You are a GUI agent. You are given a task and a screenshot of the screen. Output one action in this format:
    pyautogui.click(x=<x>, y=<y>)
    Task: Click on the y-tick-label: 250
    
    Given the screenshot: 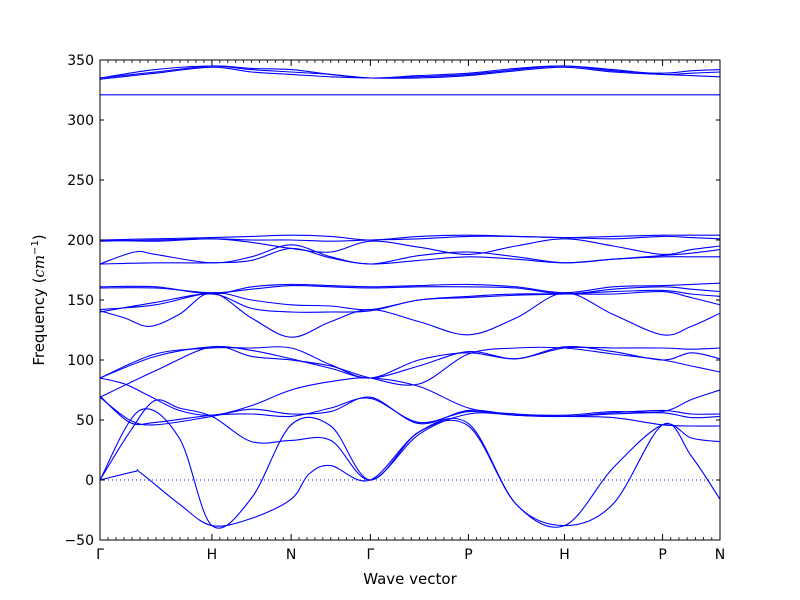 What is the action you would take?
    pyautogui.click(x=80, y=181)
    